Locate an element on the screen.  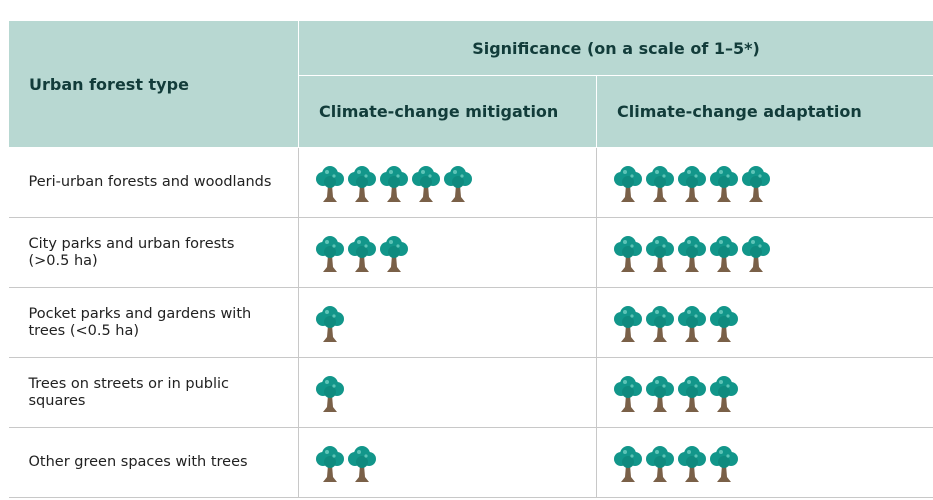
table-row: Trees on streets or in public squares is located at coordinates (470, 392).